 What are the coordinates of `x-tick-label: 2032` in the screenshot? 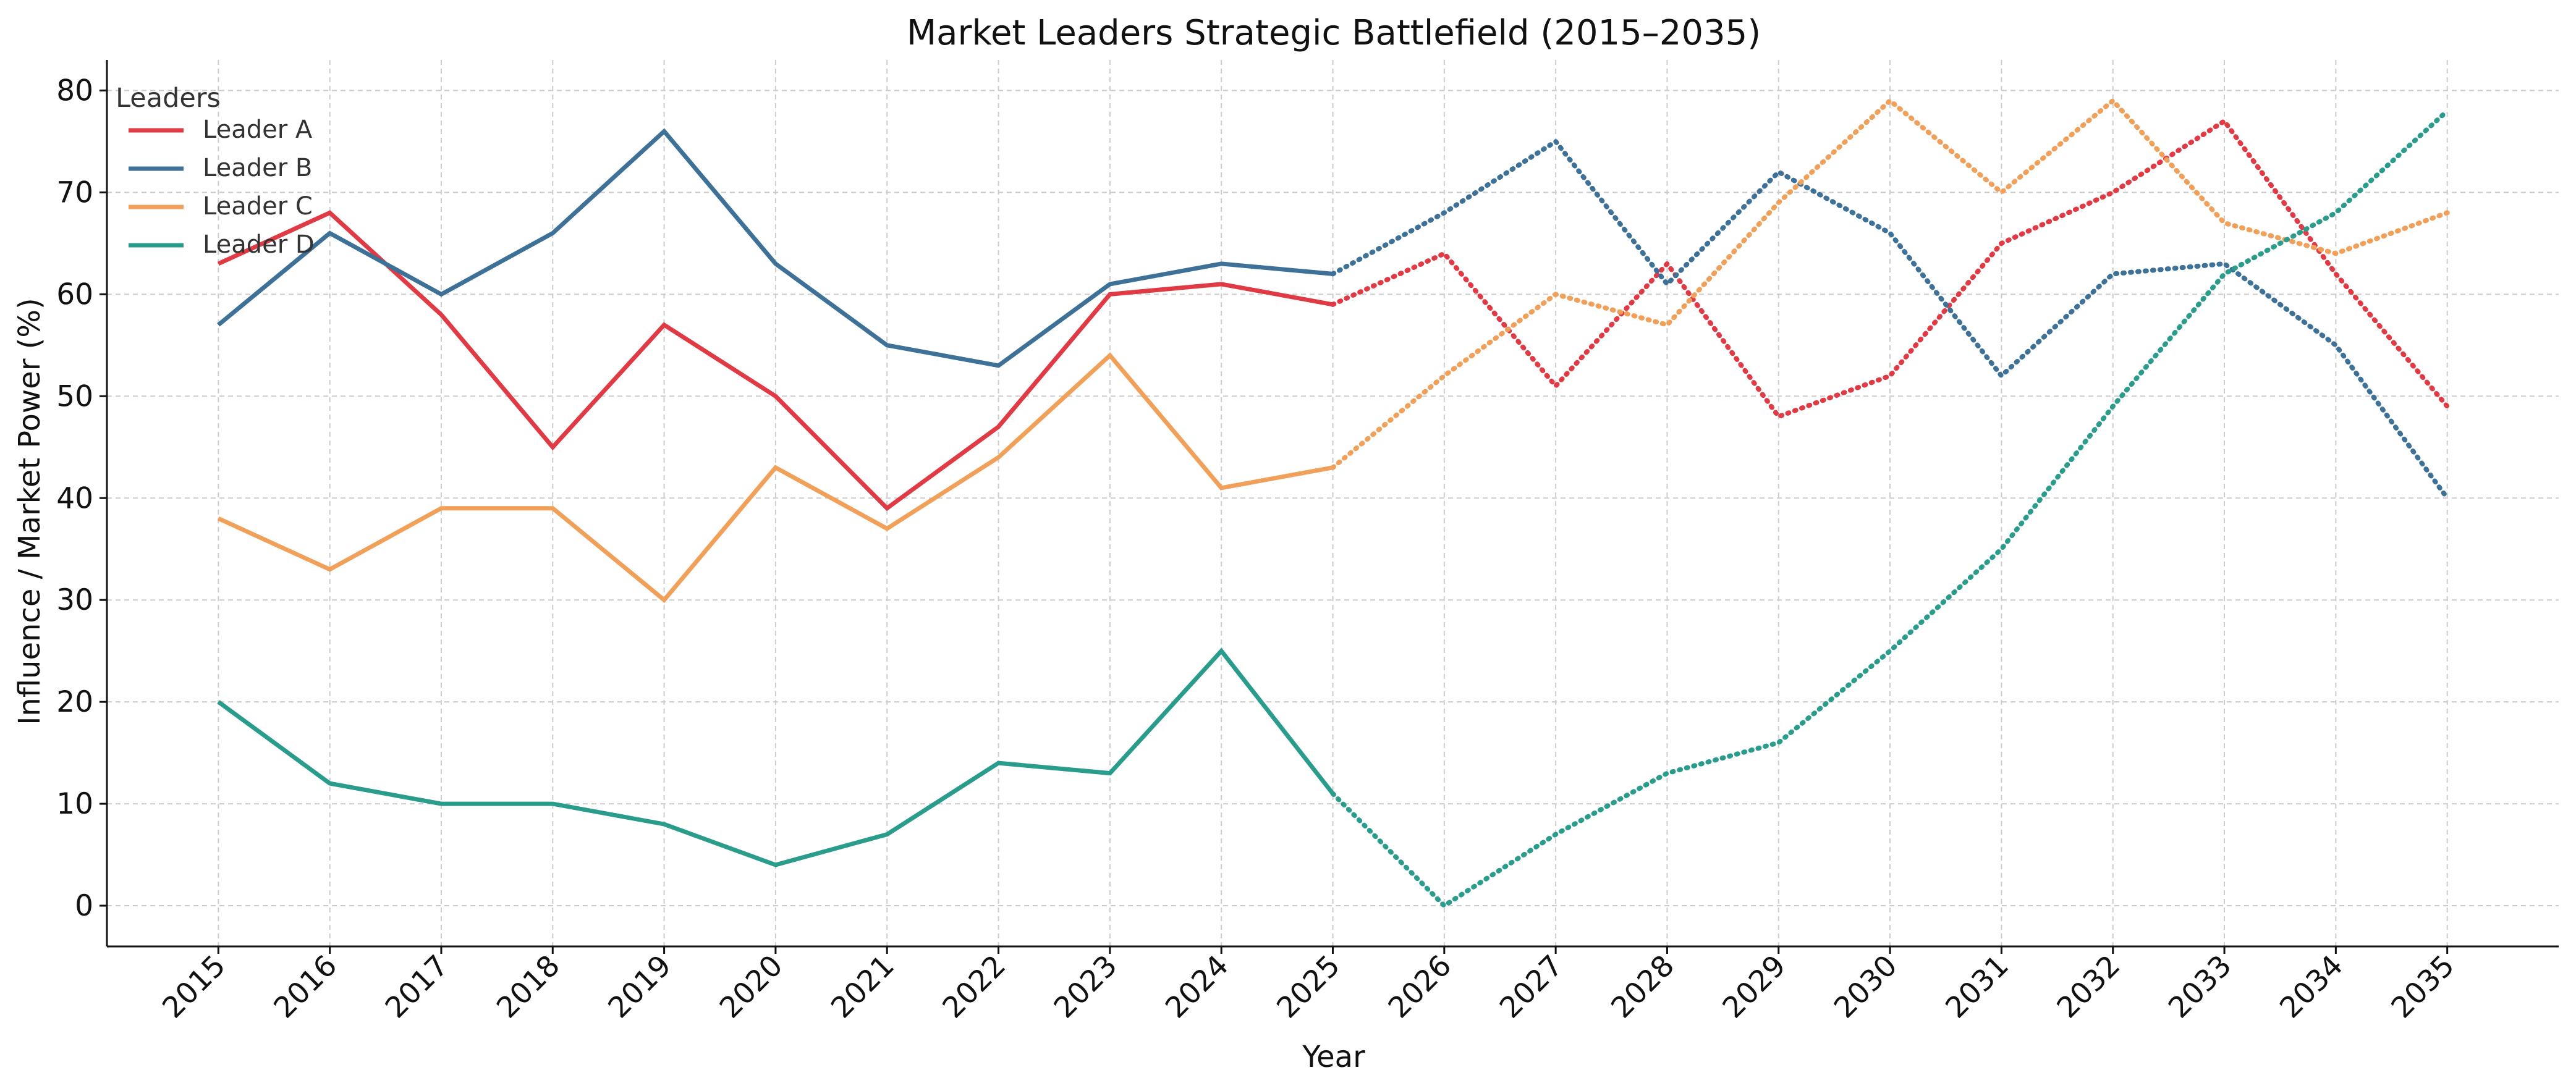 It's located at (2089, 987).